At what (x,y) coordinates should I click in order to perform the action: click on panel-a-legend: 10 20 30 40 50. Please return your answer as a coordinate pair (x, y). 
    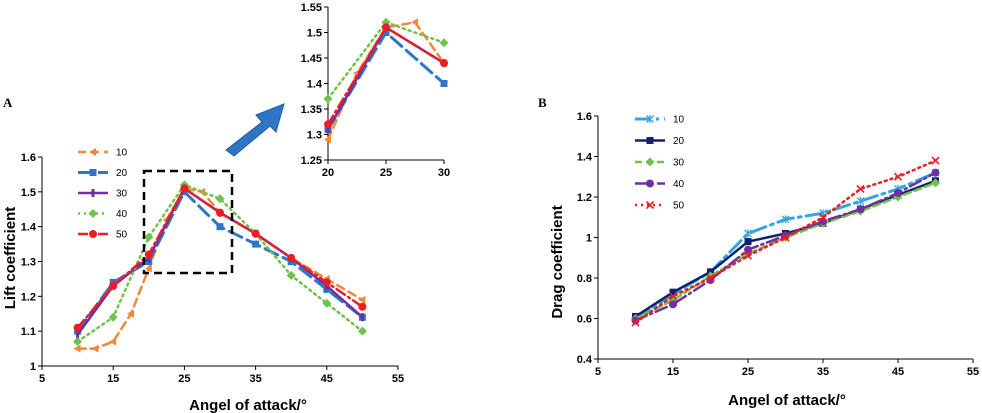
    Looking at the image, I should click on (103, 194).